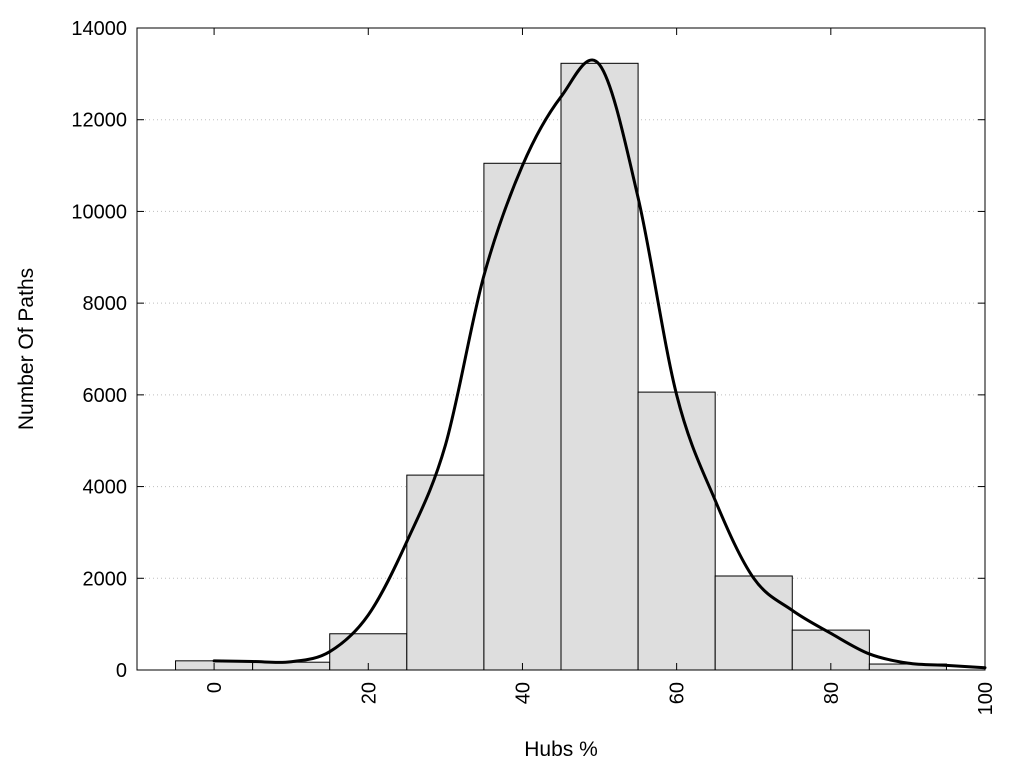 This screenshot has height=768, width=1024. Describe the element at coordinates (105, 579) in the screenshot. I see `y-tick-label: 2000` at that location.